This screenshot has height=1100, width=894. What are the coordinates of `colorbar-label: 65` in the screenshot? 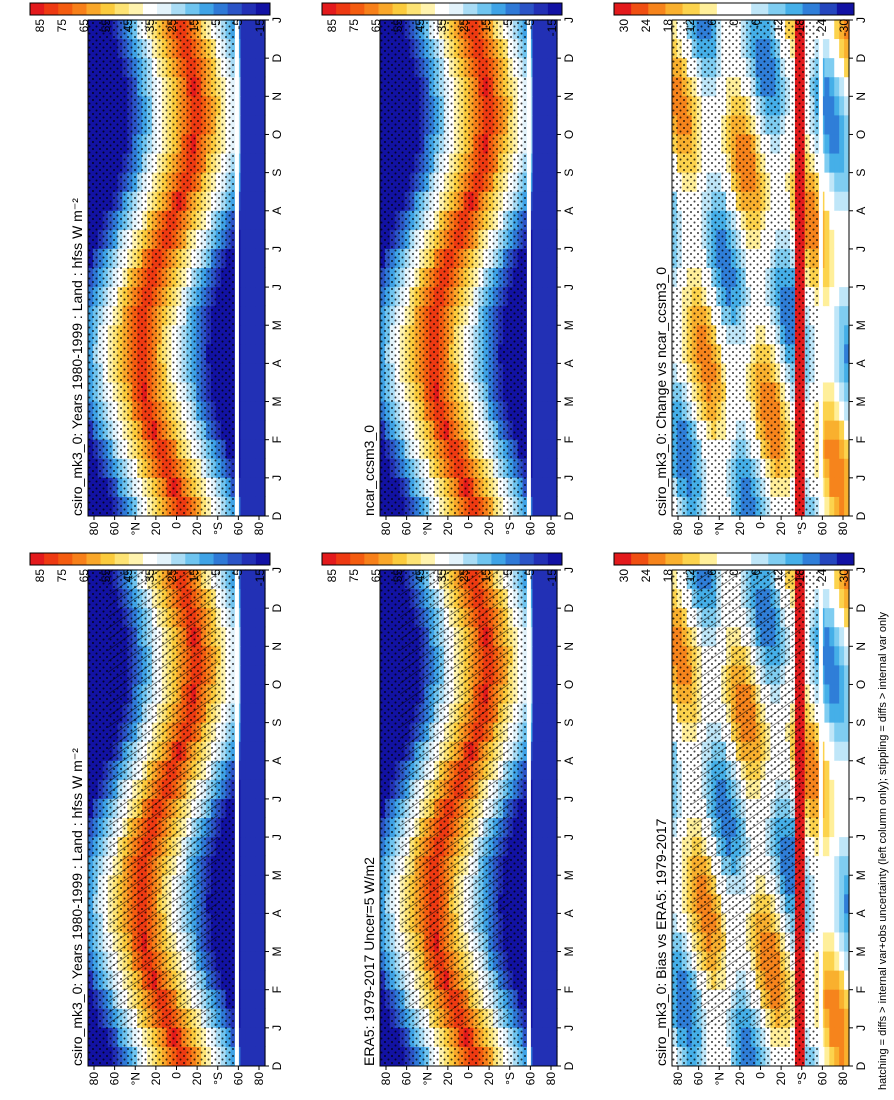 It's located at (376, 576).